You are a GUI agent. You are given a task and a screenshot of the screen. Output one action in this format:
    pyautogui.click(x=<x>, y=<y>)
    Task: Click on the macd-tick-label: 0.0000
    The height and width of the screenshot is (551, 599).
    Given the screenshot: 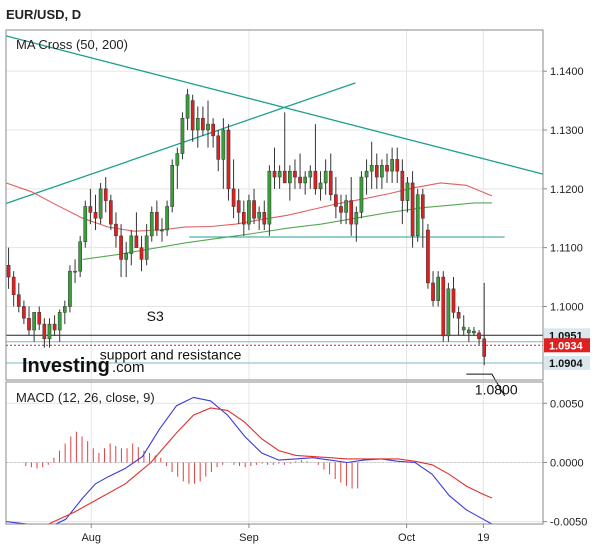 What is the action you would take?
    pyautogui.click(x=567, y=463)
    